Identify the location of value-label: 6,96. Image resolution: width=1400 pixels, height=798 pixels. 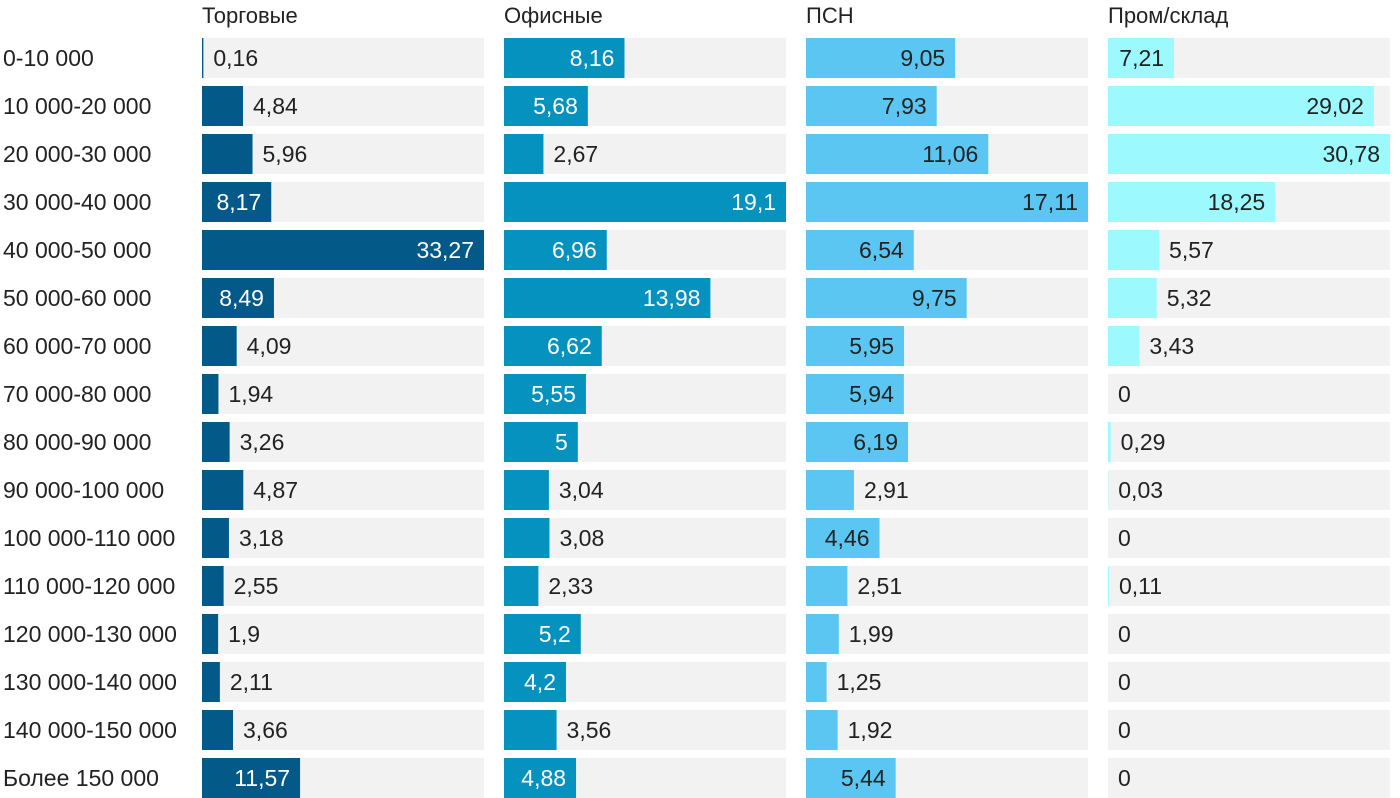
(574, 250).